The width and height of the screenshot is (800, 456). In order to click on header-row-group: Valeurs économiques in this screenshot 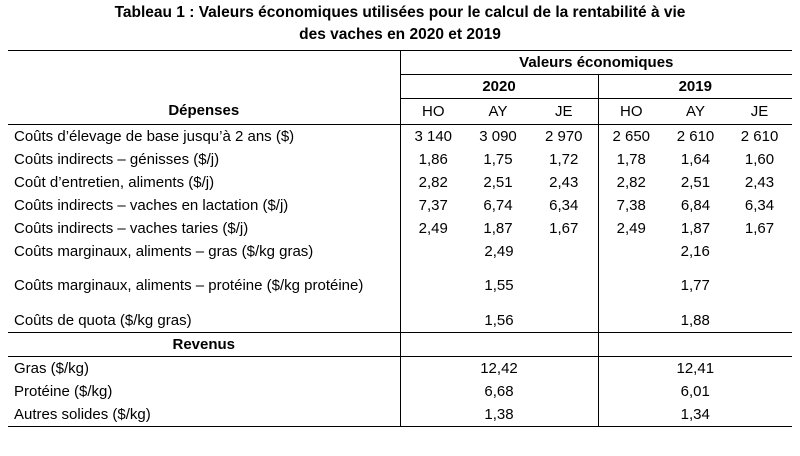, I will do `click(400, 62)`.